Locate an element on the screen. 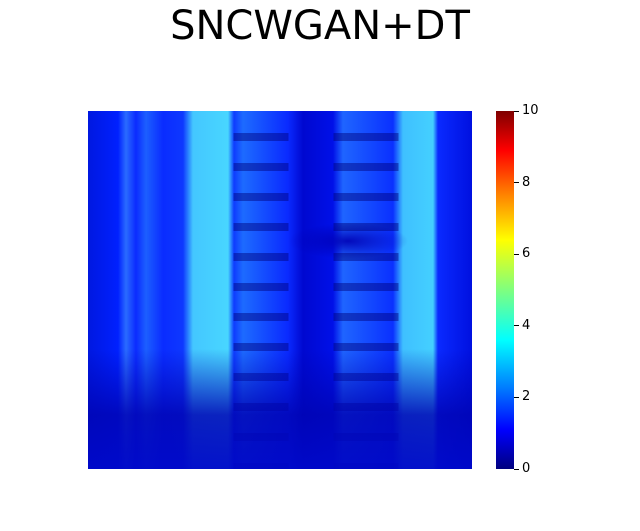 The height and width of the screenshot is (531, 640). colorbar-tick-label: 2 is located at coordinates (526, 397).